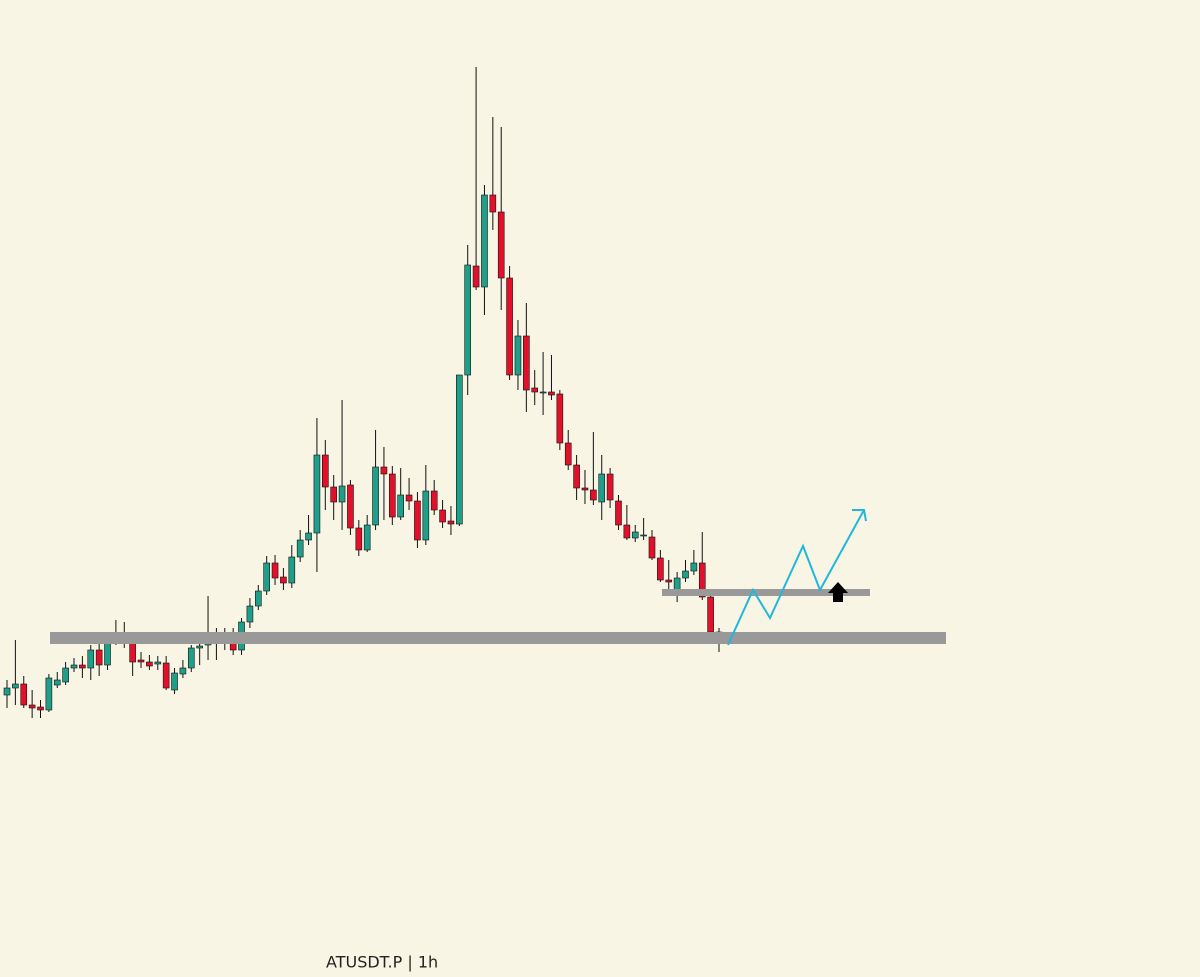 The width and height of the screenshot is (1200, 977). Describe the element at coordinates (382, 962) in the screenshot. I see `chart-title: ATUSDT.P | 1h` at that location.